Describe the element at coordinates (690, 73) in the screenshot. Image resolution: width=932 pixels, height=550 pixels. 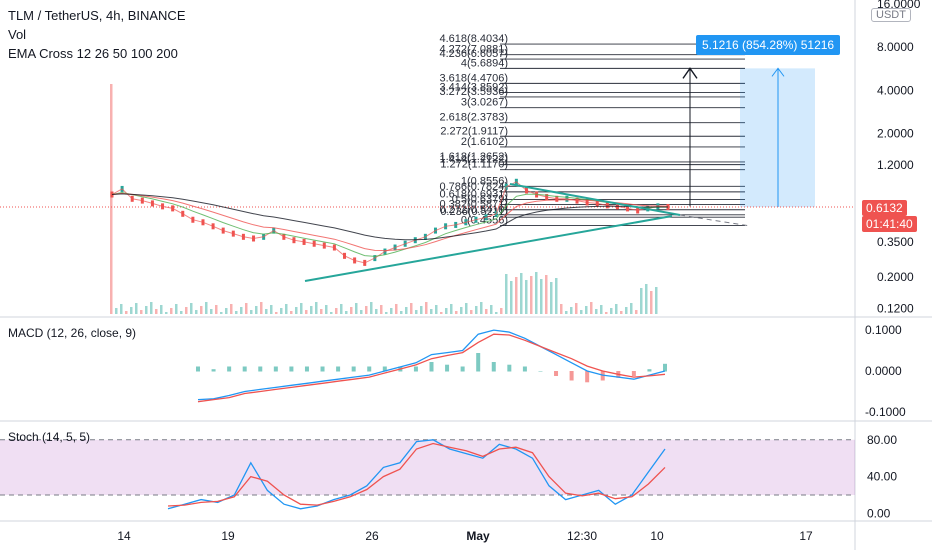
I see `target-arrowhead` at that location.